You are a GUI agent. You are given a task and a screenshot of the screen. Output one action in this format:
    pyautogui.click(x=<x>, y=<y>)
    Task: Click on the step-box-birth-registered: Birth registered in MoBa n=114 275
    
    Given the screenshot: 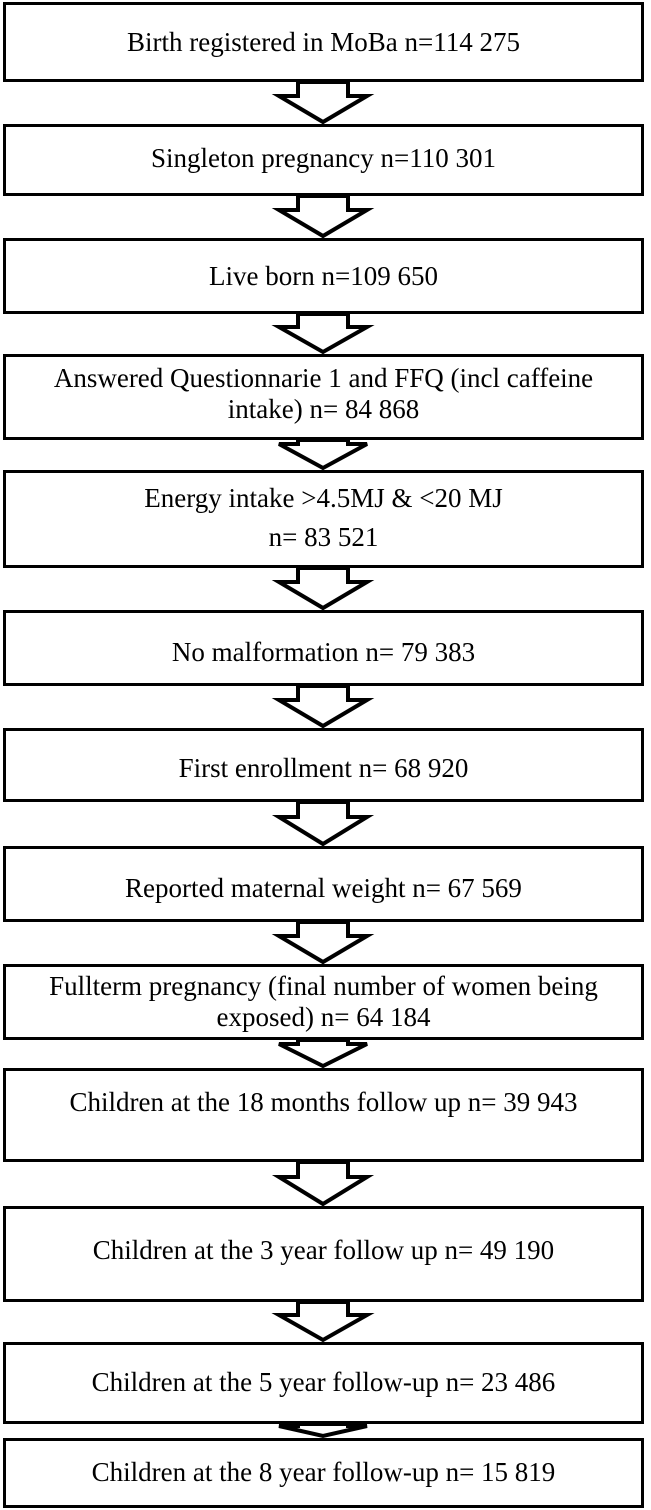 What is the action you would take?
    pyautogui.click(x=323, y=42)
    